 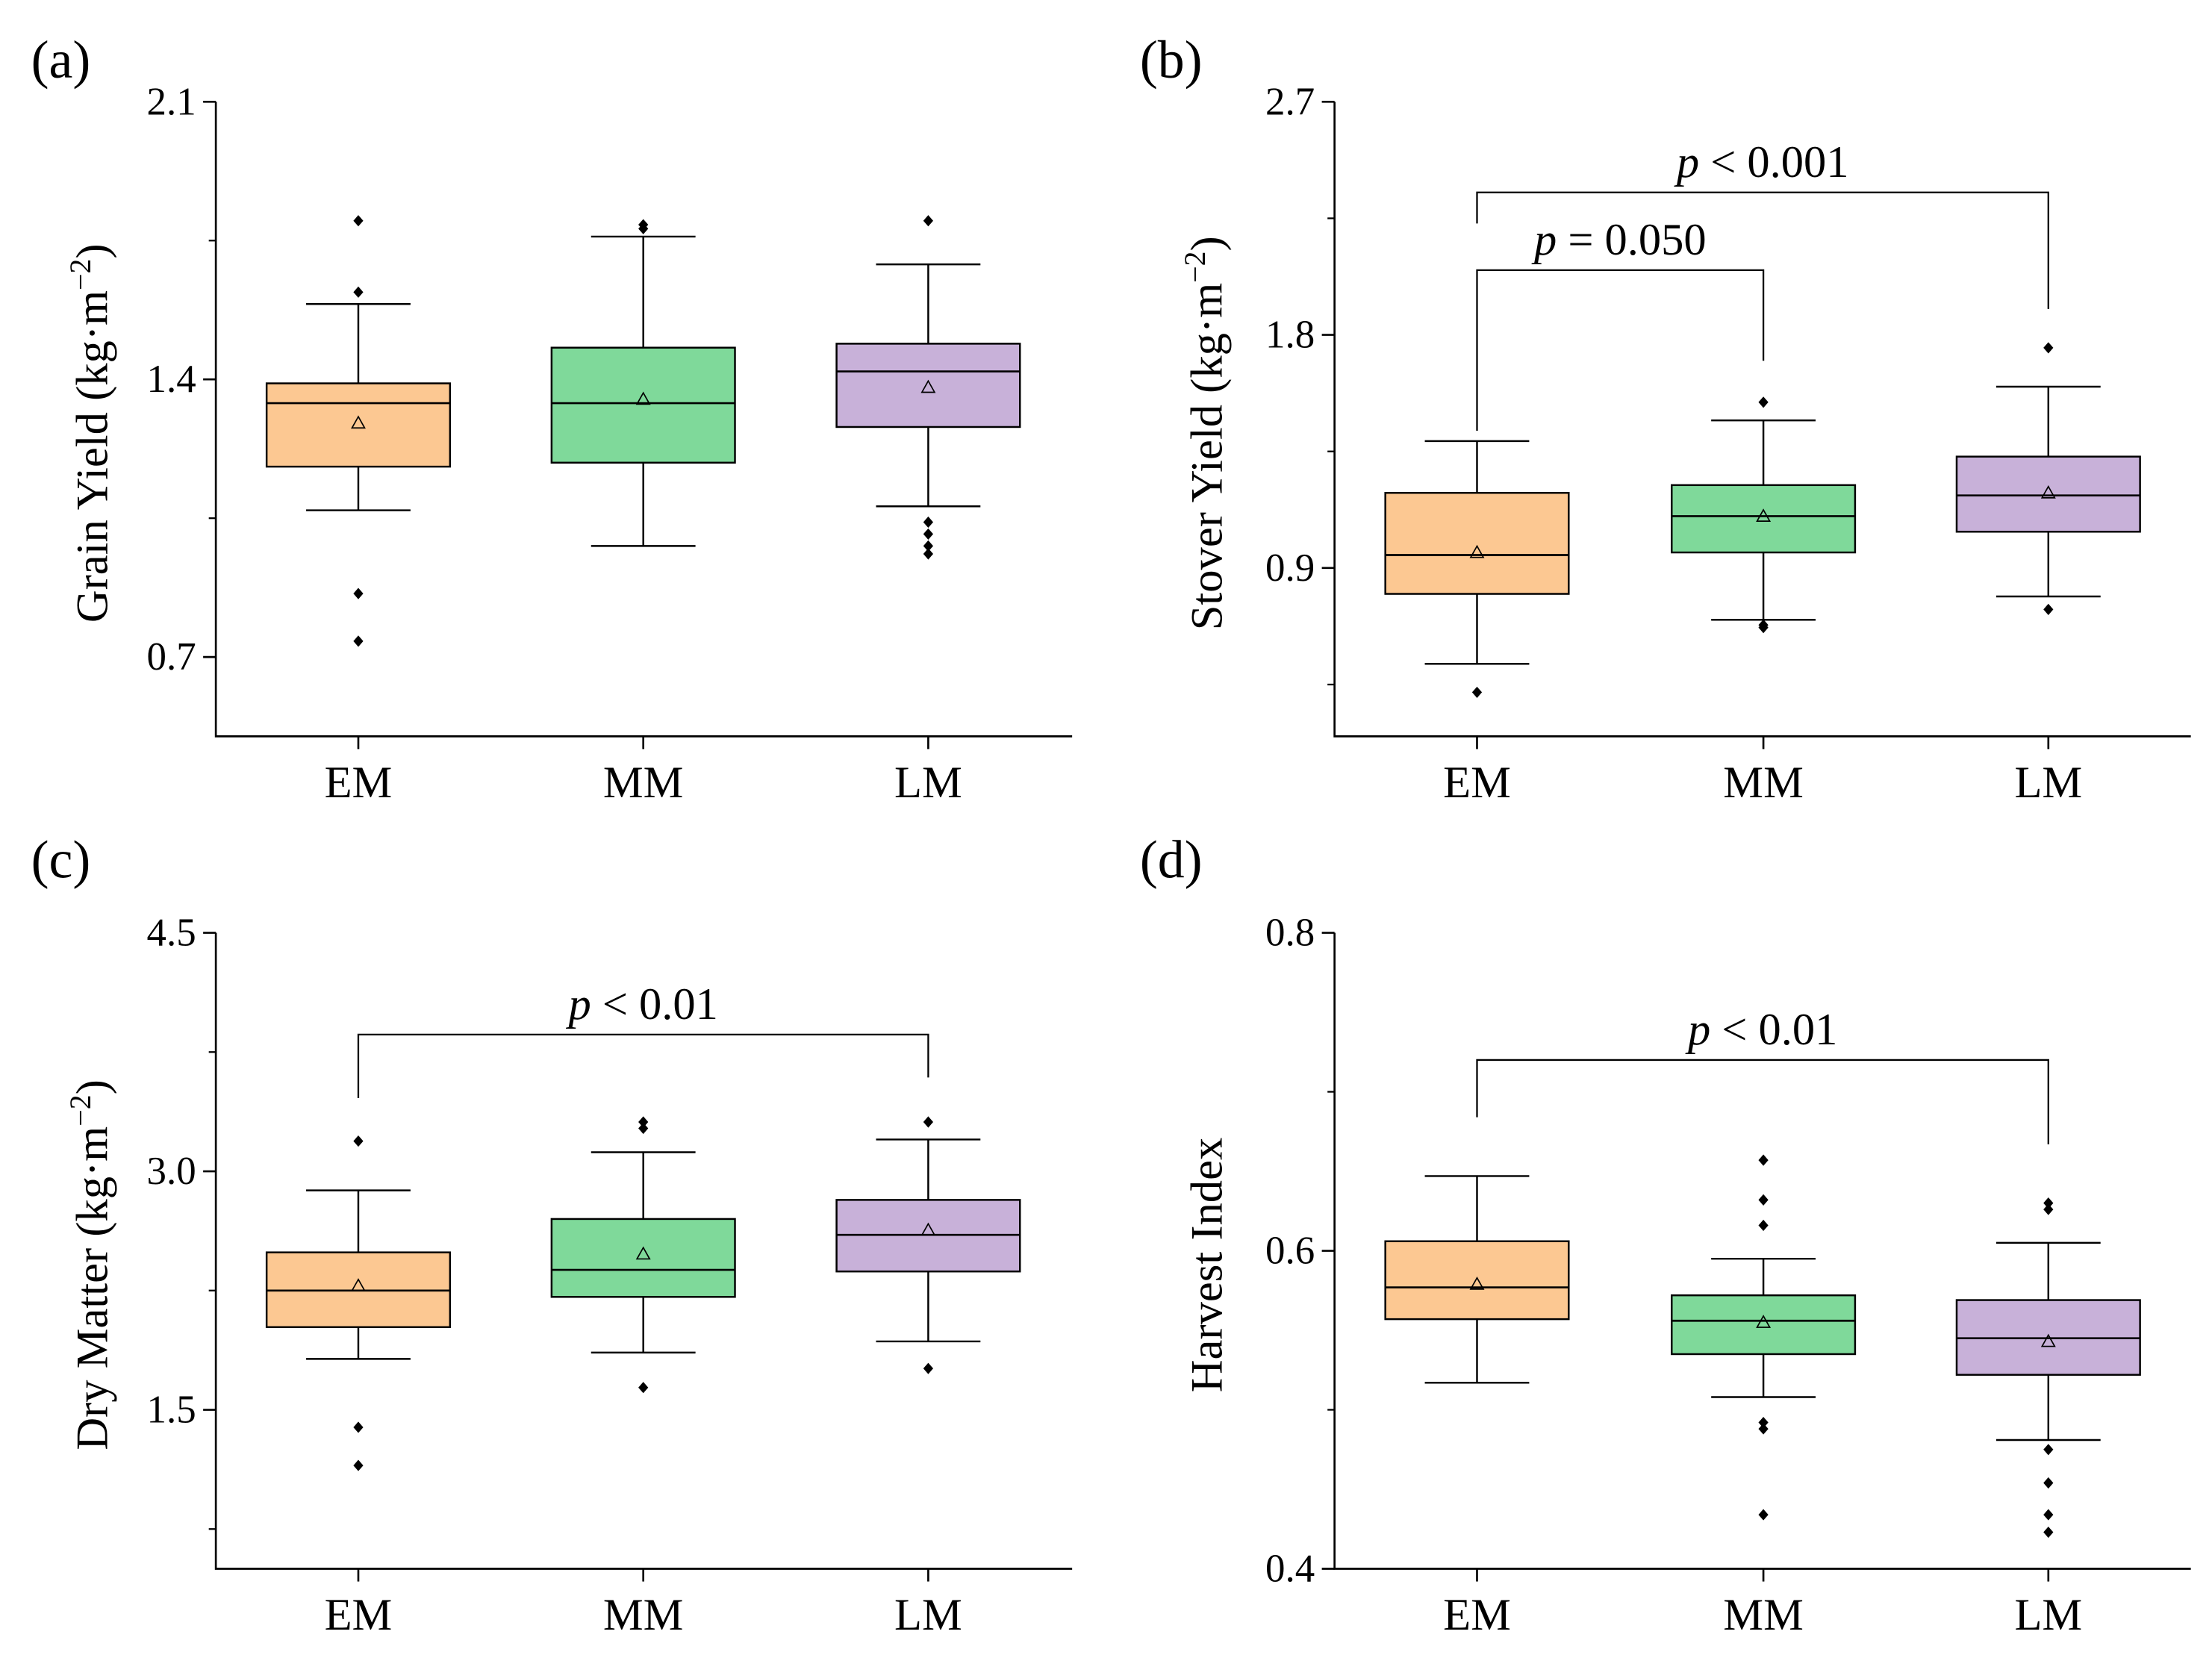 What do you see at coordinates (61, 860) in the screenshot?
I see `panel-label: (c)` at bounding box center [61, 860].